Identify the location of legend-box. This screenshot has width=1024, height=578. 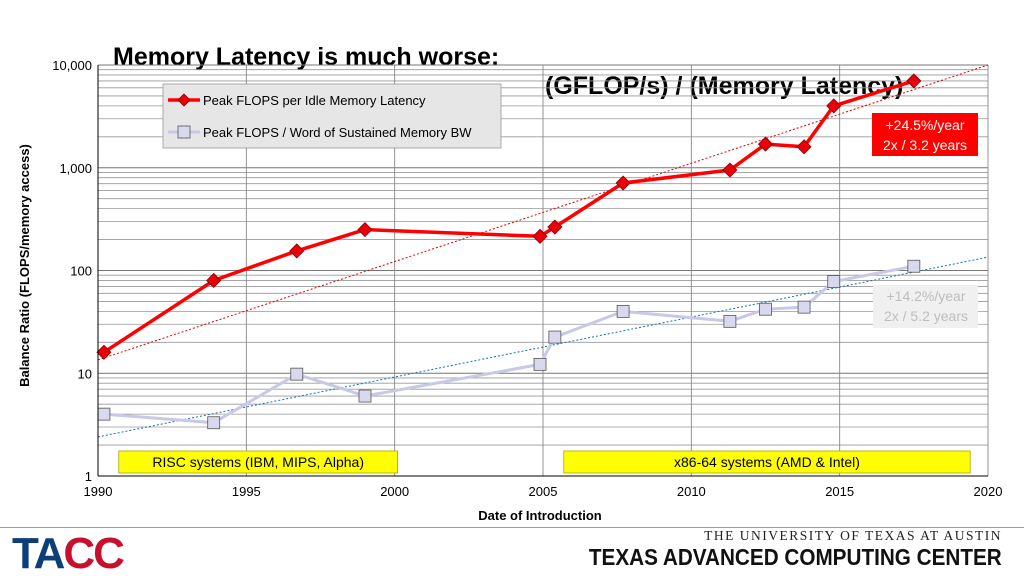
(332, 116).